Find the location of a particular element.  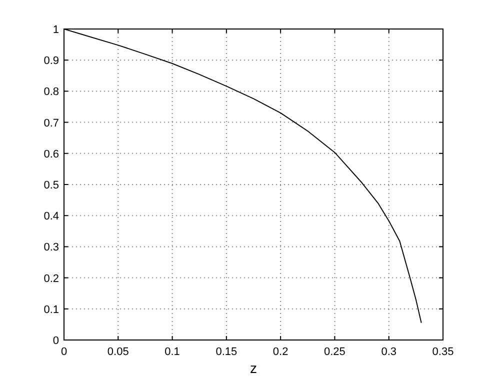

x-tick-label: 0.05 is located at coordinates (118, 352).